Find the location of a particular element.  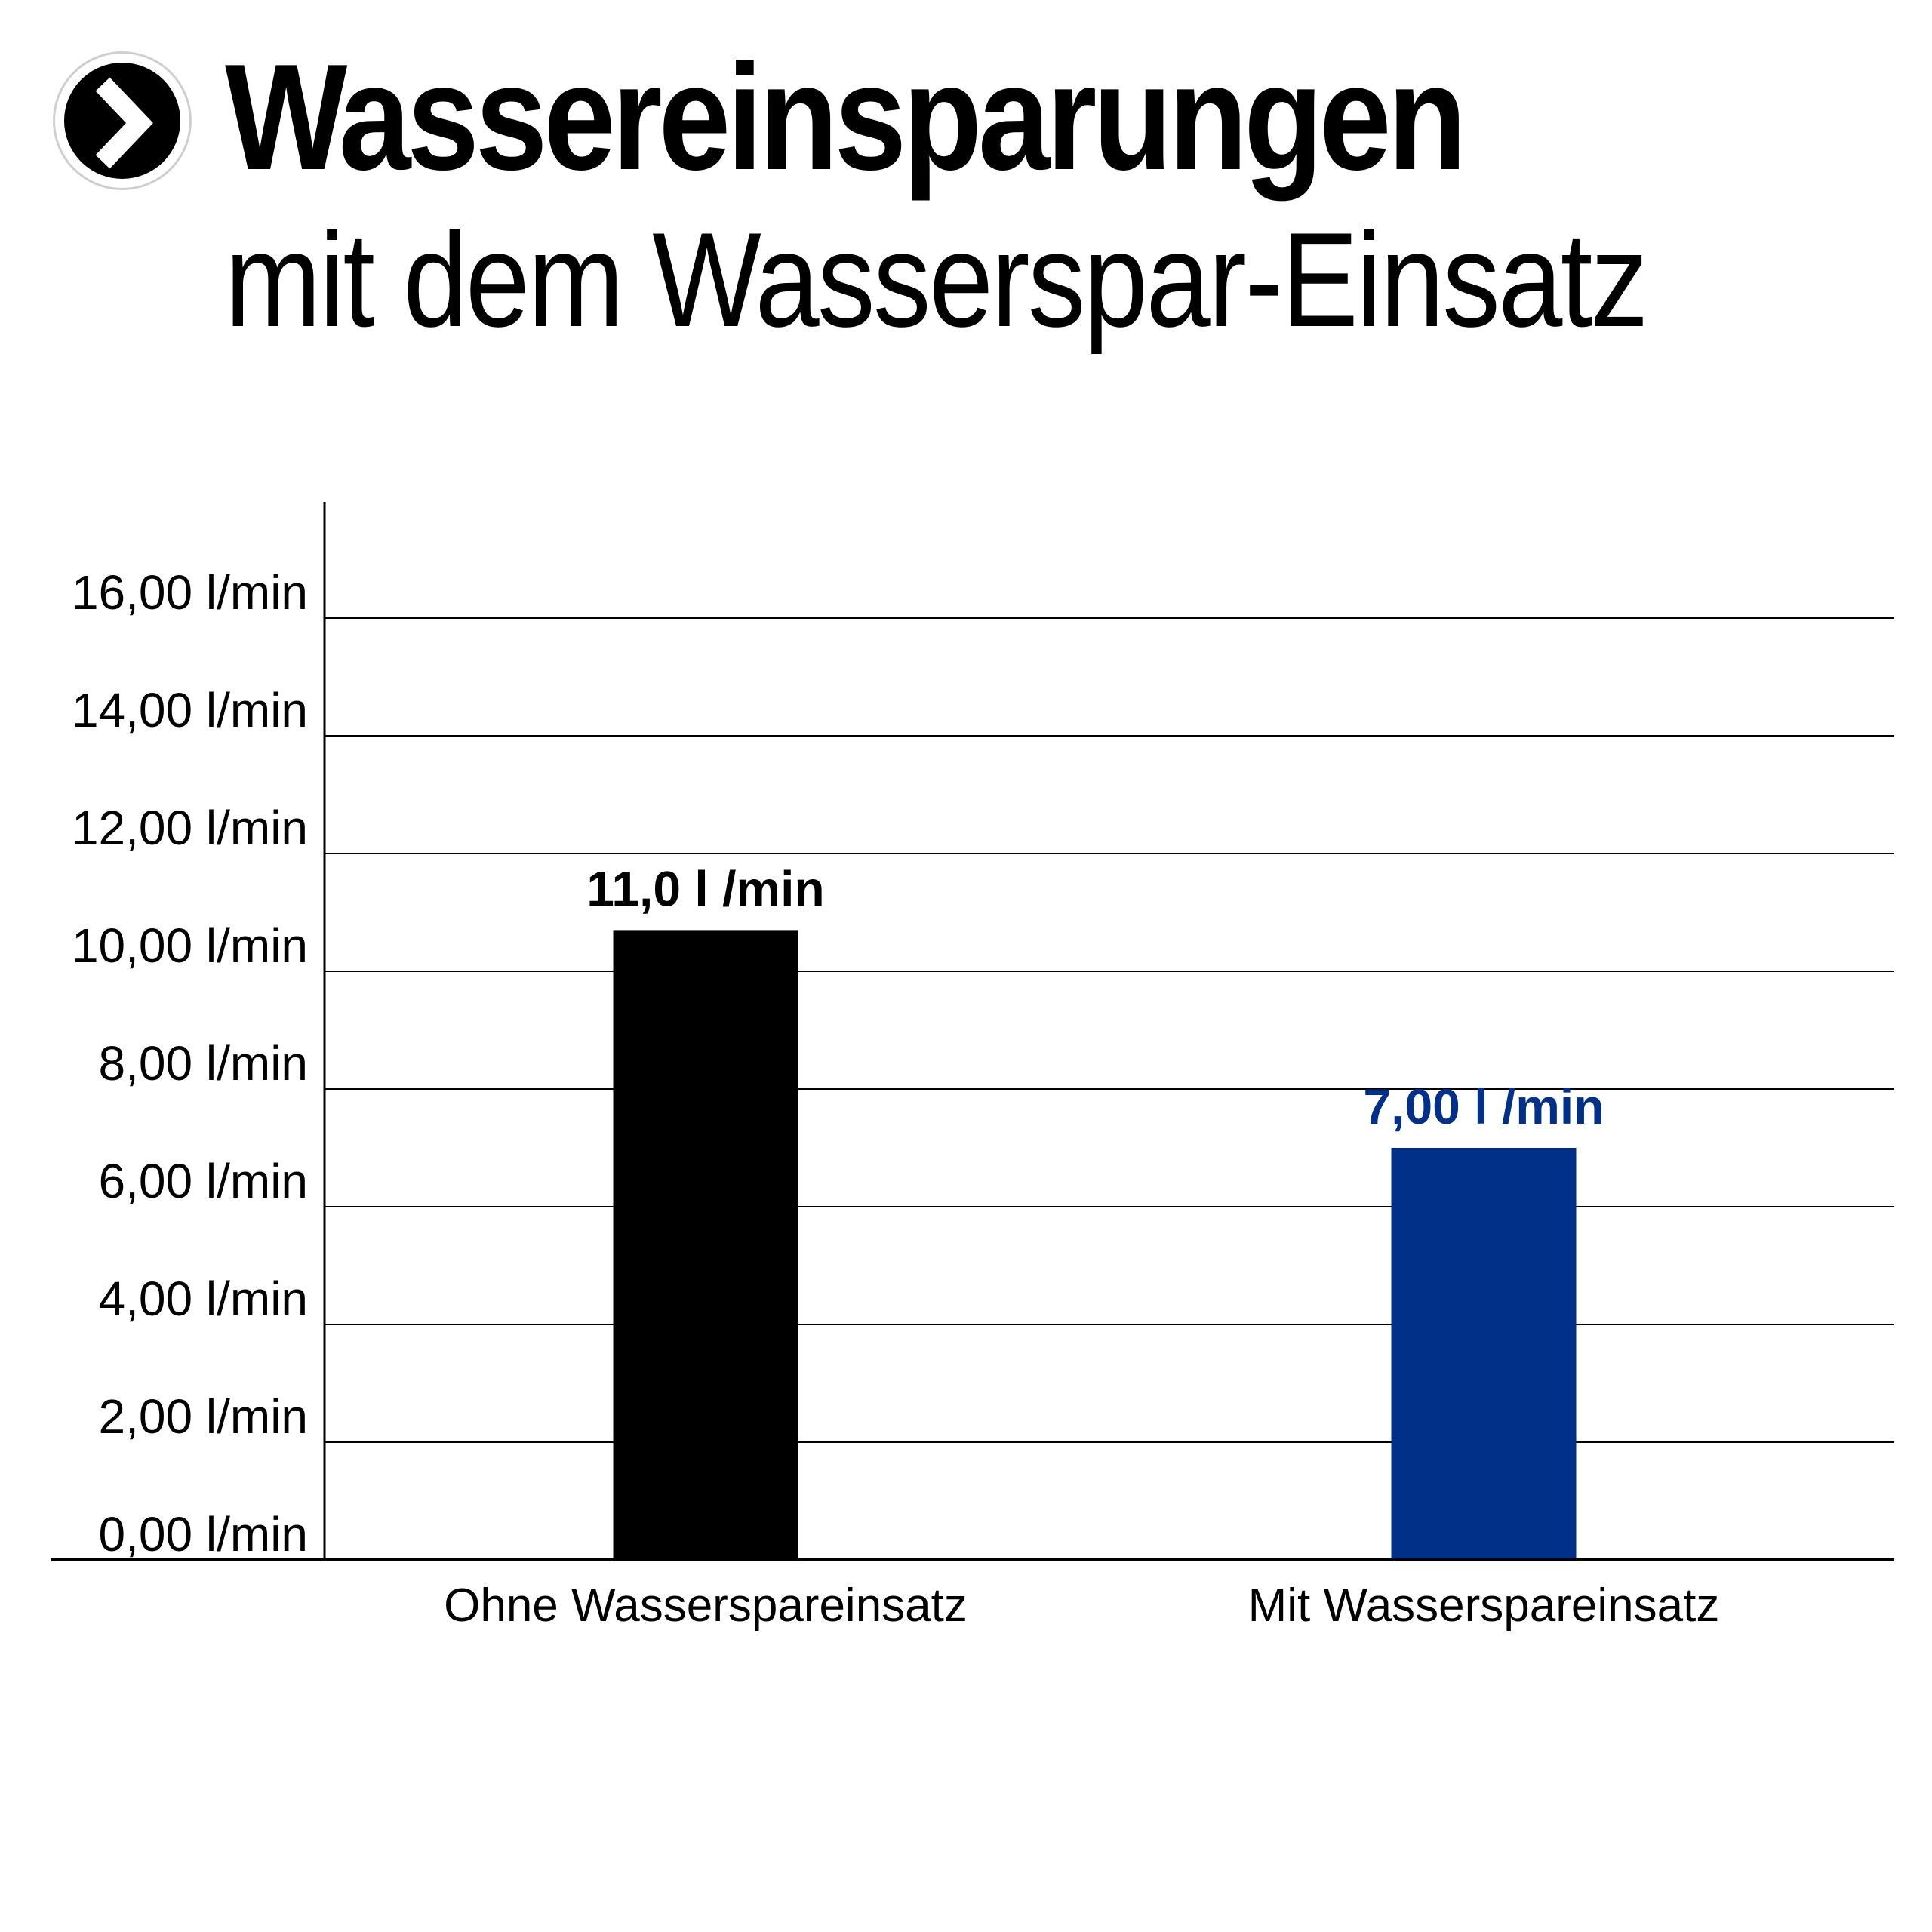

data-label: 11,0 l /min is located at coordinates (705, 888).